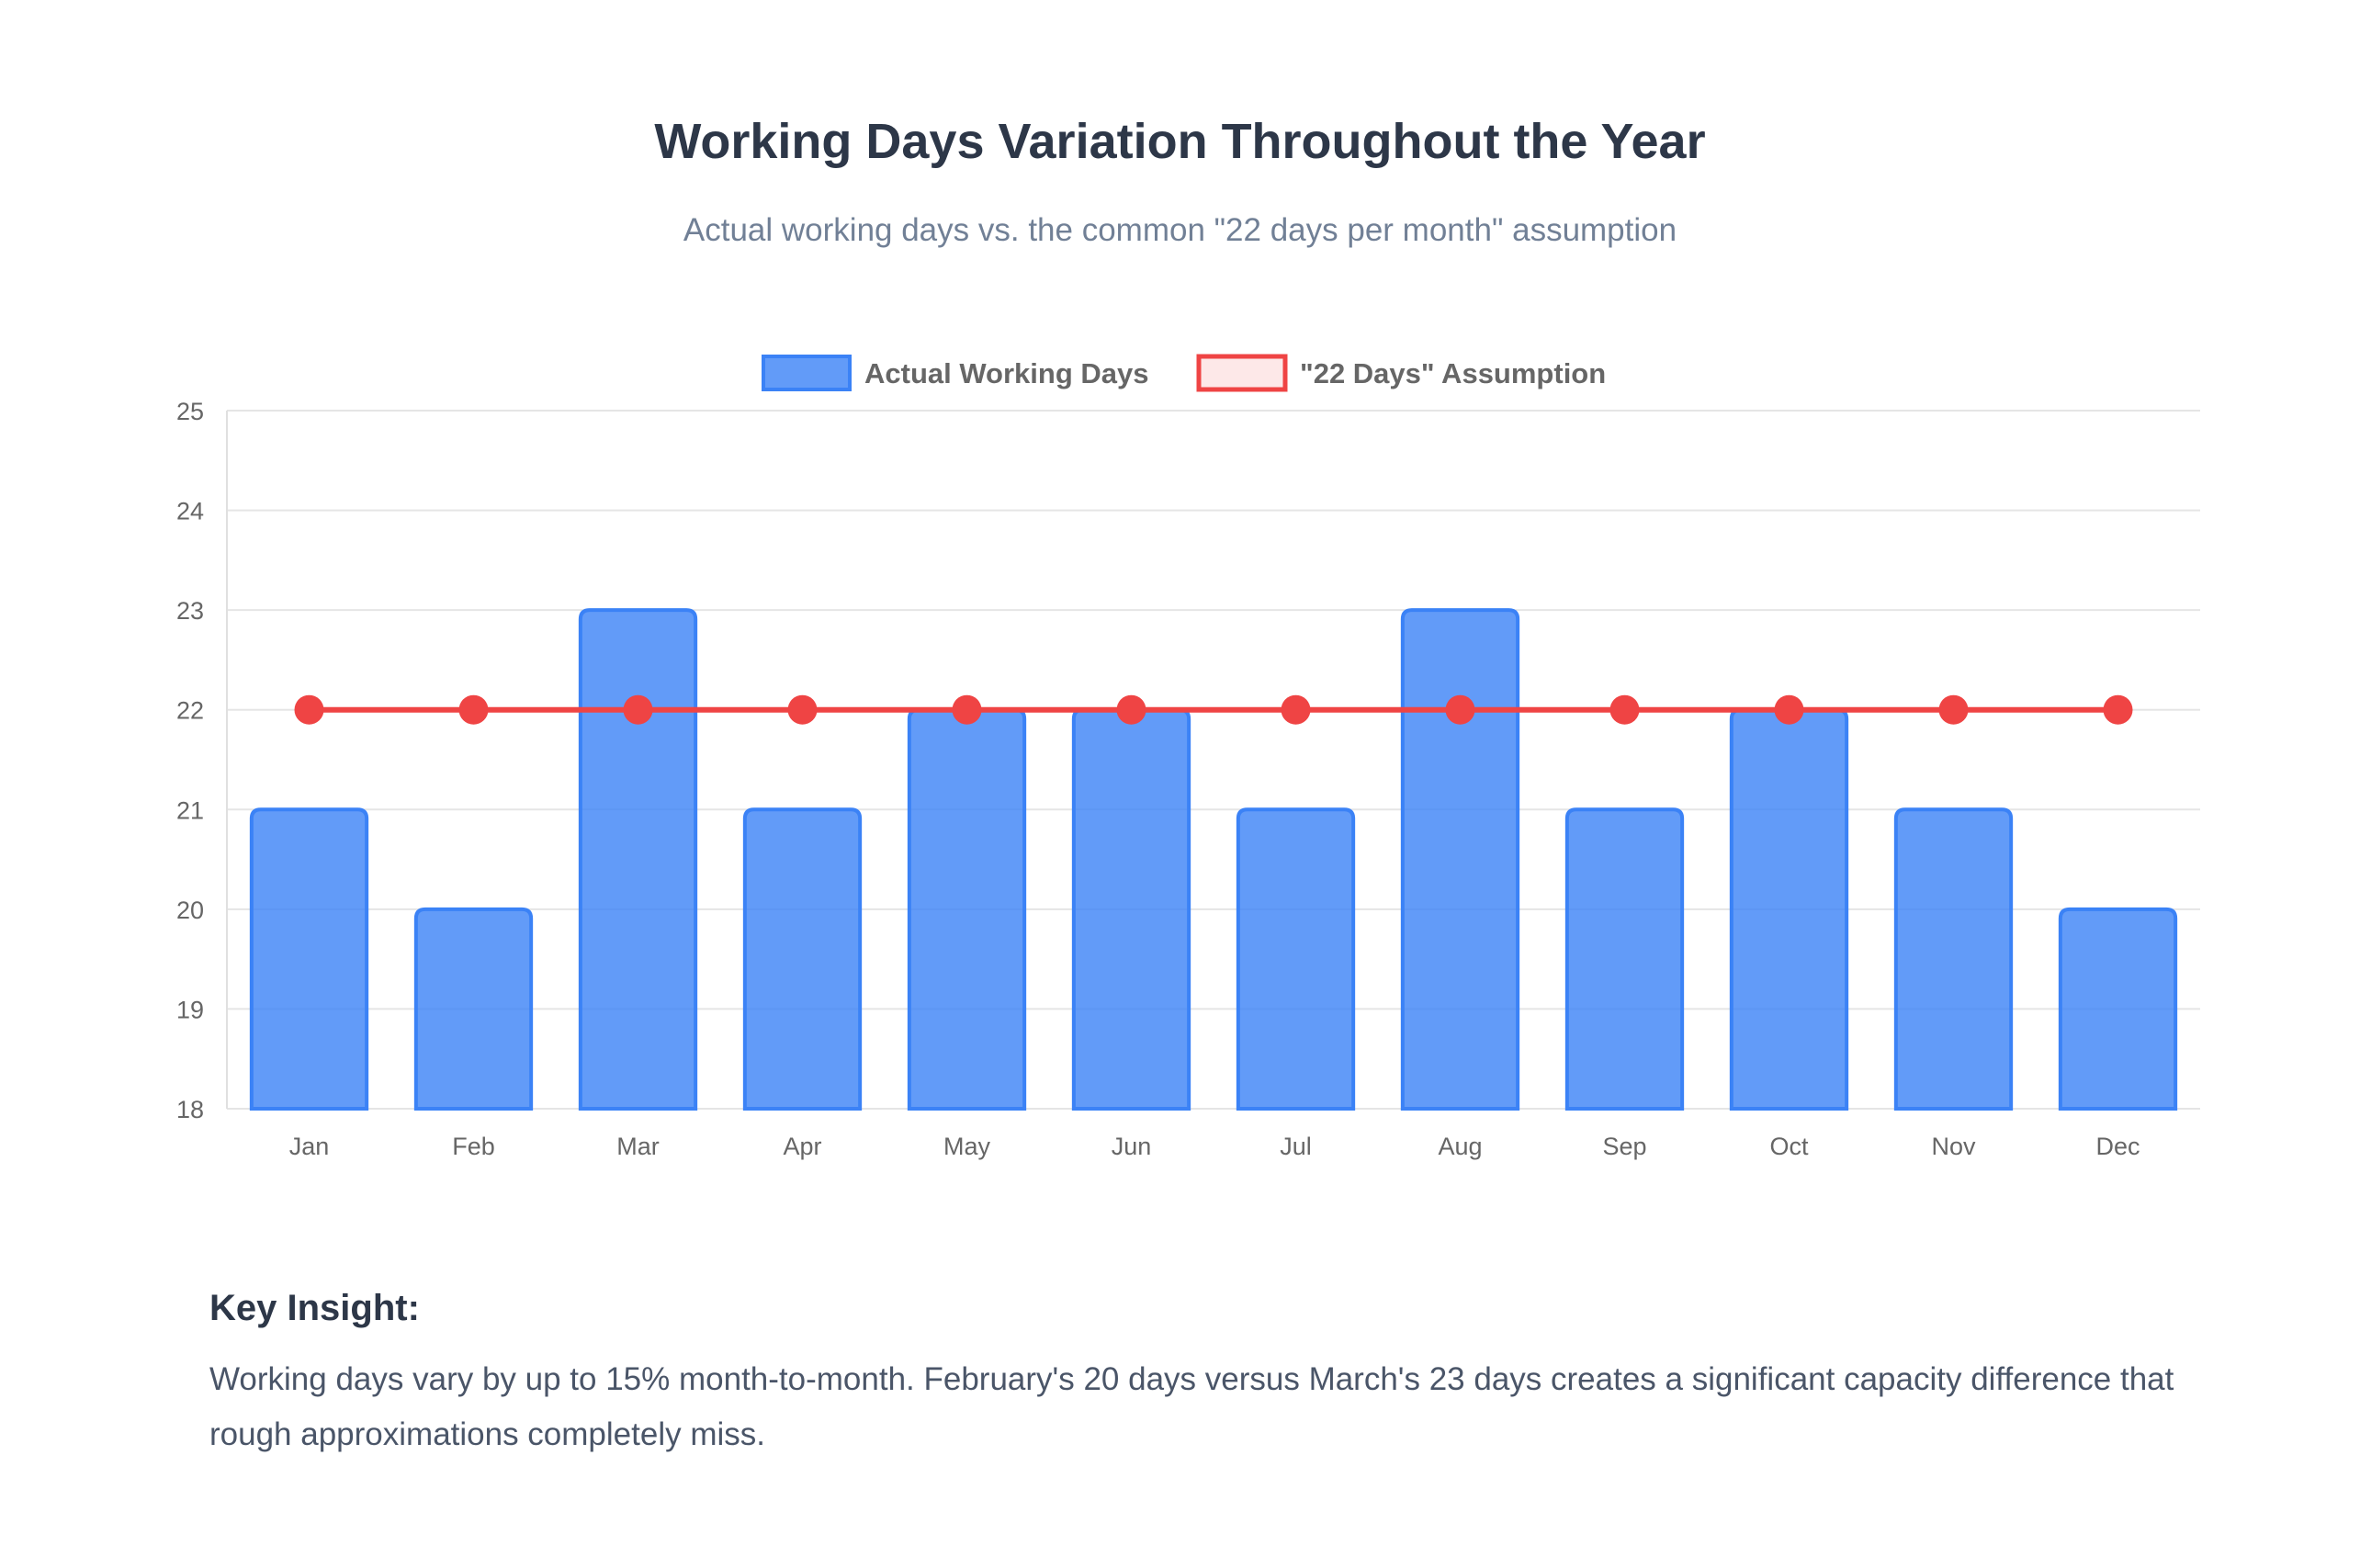  I want to click on y-tick-label: 18, so click(190, 1109).